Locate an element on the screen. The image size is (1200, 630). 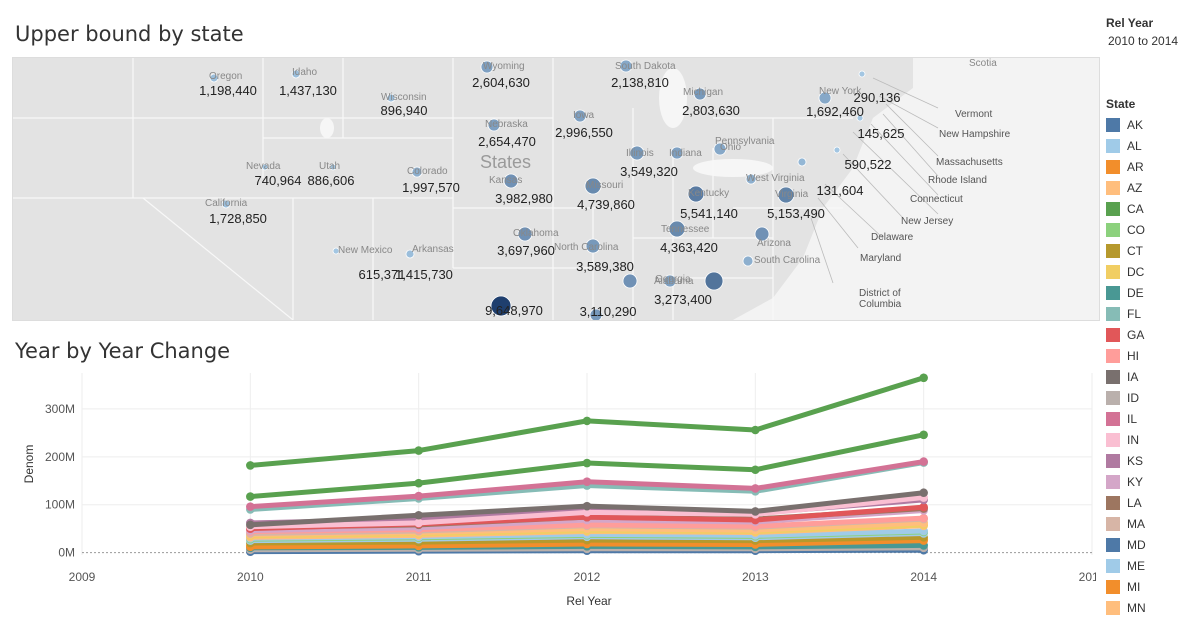
series-ca is located at coordinates (587, 421).